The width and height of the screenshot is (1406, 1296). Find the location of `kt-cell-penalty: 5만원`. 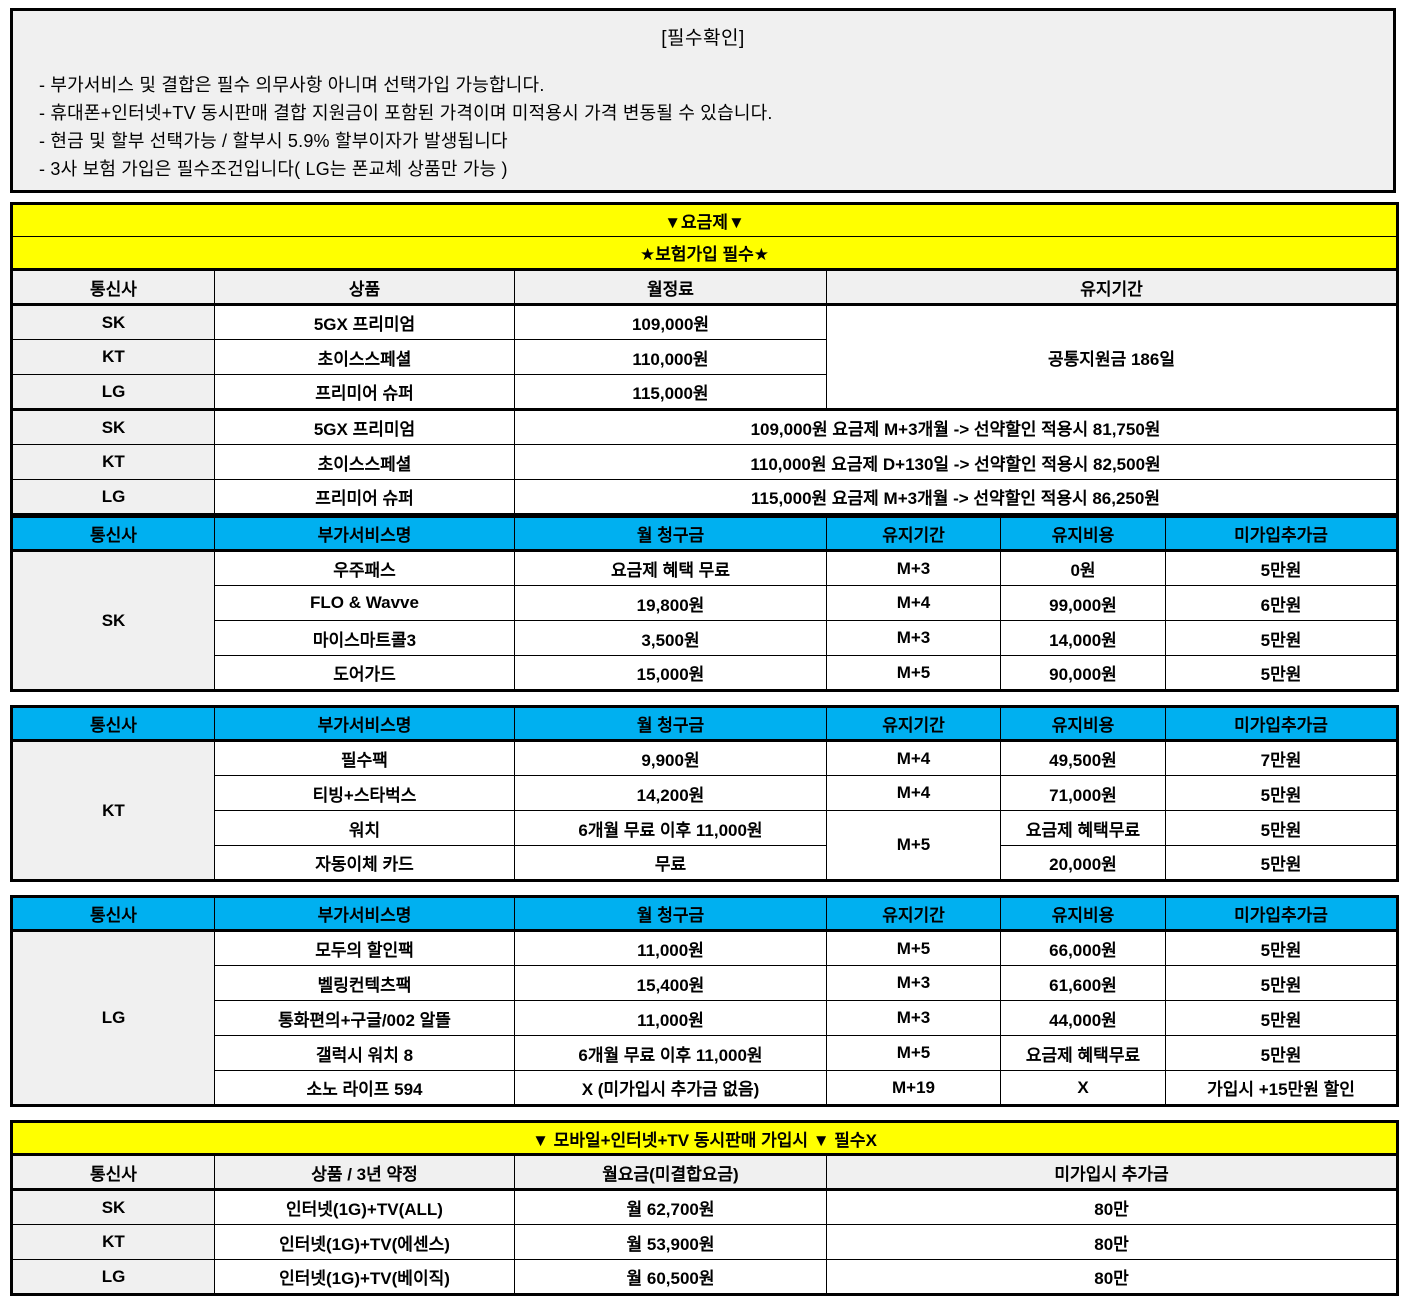

kt-cell-penalty: 5만원 is located at coordinates (1281, 828).